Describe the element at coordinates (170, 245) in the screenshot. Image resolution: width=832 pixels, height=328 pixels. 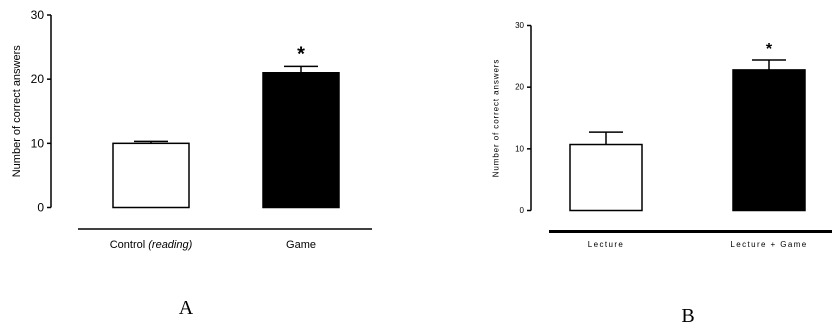
I see `panel-a-category-qualifier: (reading)` at that location.